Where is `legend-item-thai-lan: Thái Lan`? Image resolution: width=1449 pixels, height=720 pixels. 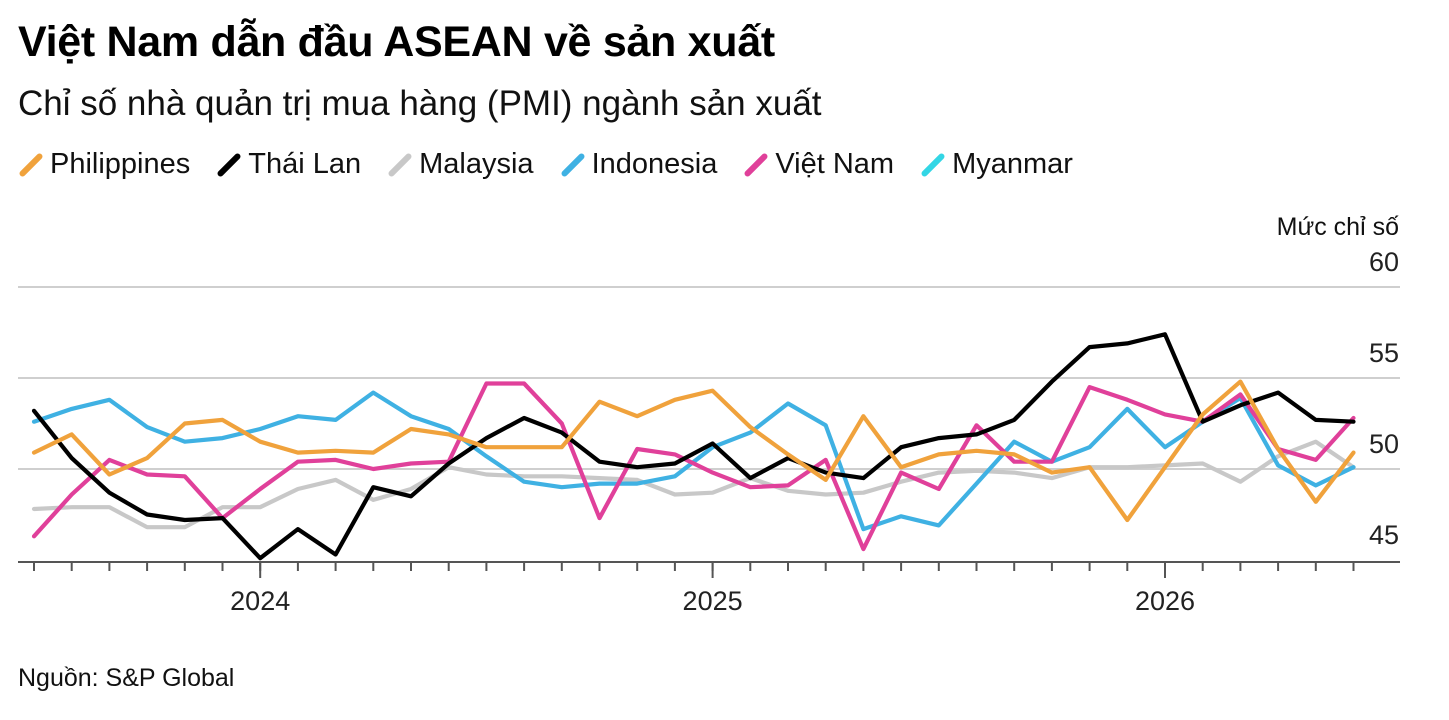 legend-item-thai-lan: Thái Lan is located at coordinates (289, 164).